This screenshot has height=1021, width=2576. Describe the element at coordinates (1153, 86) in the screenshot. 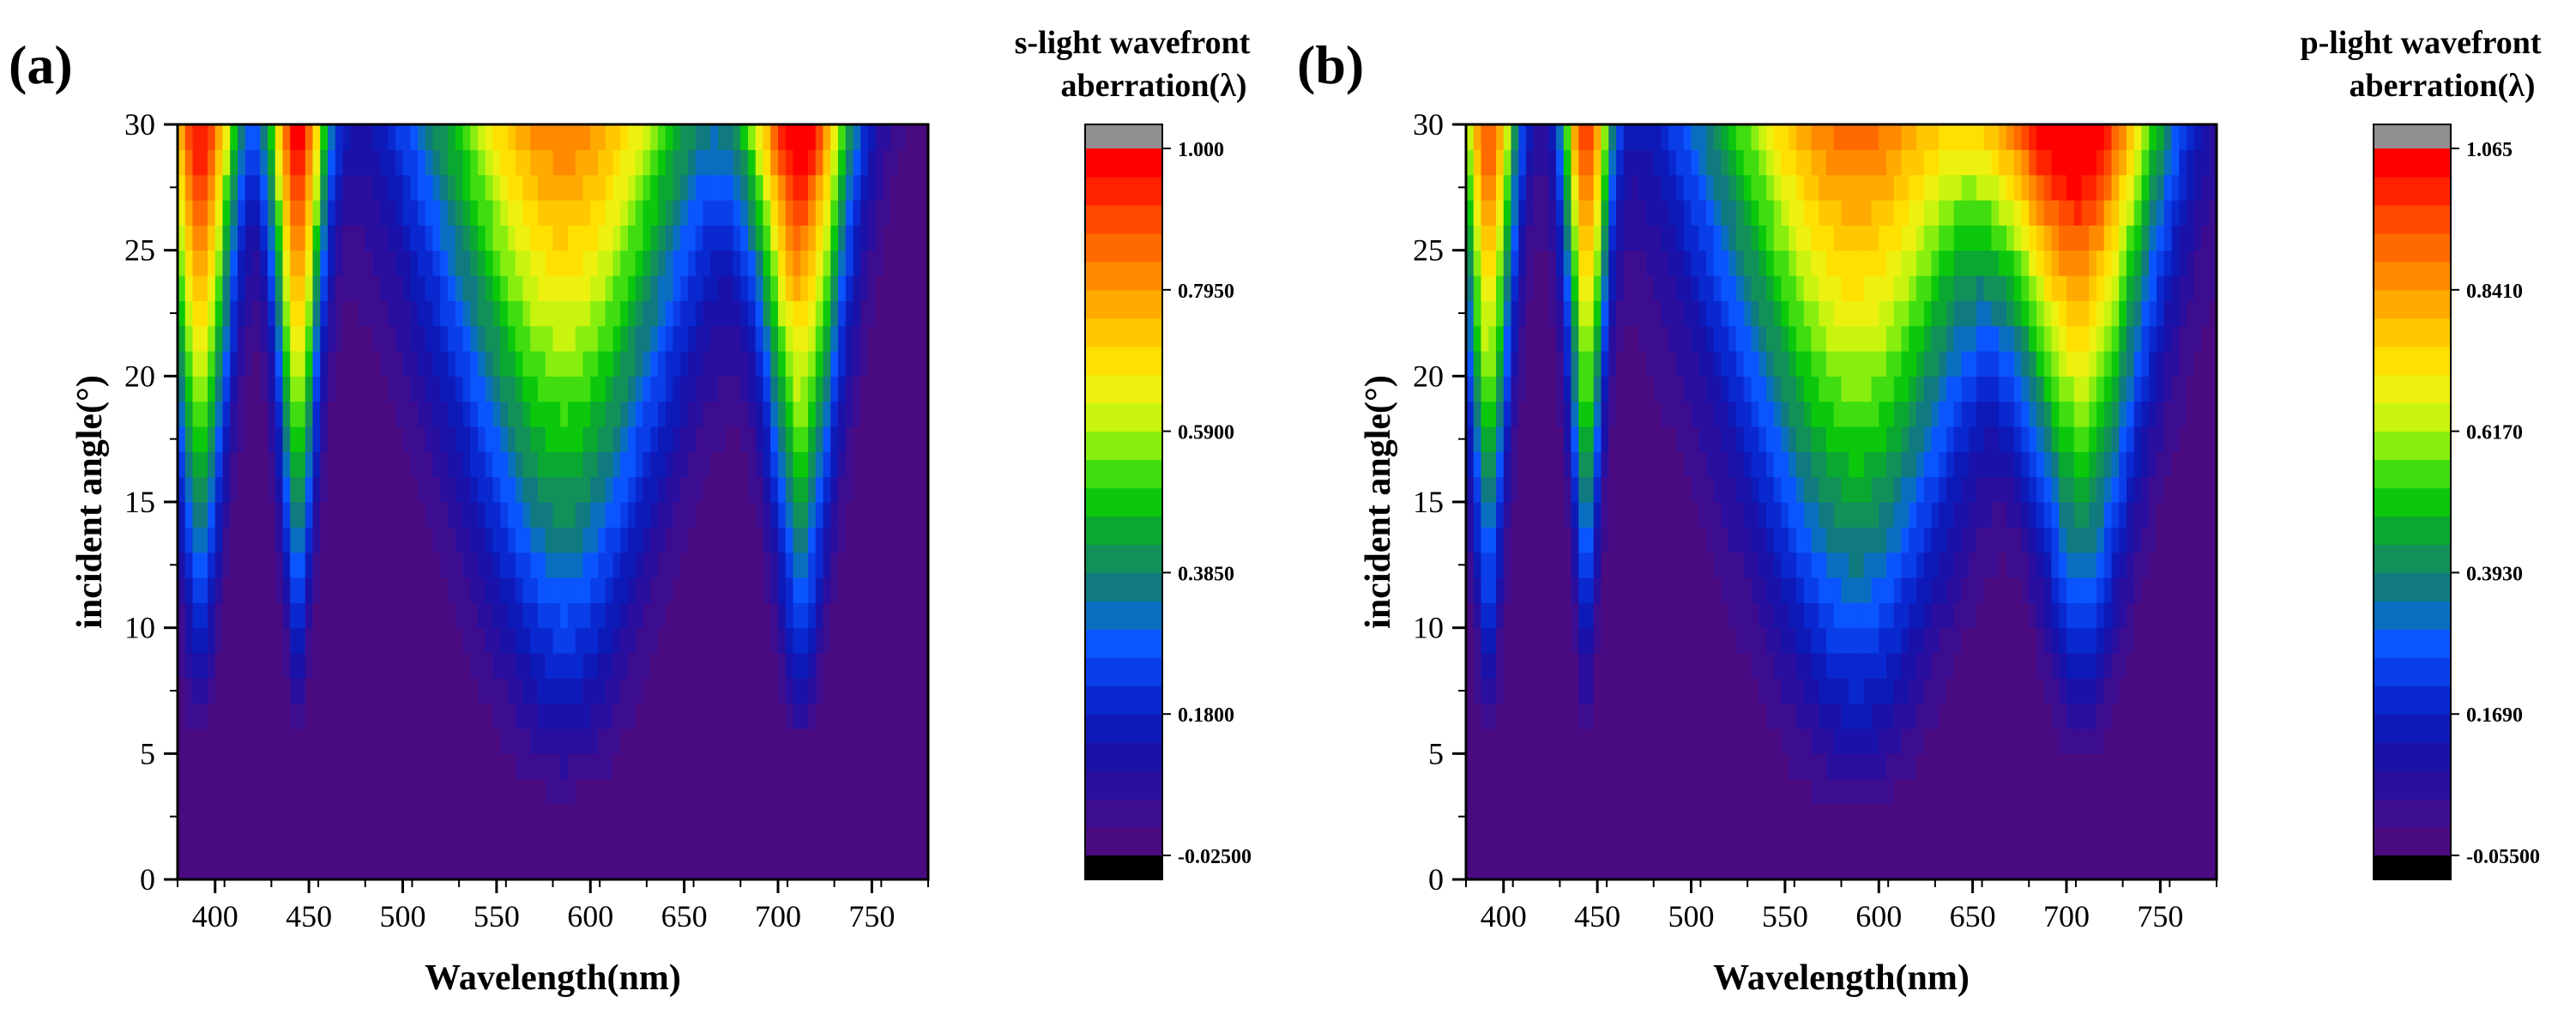

I see `colorbar-title-line2: aberration(λ)` at that location.